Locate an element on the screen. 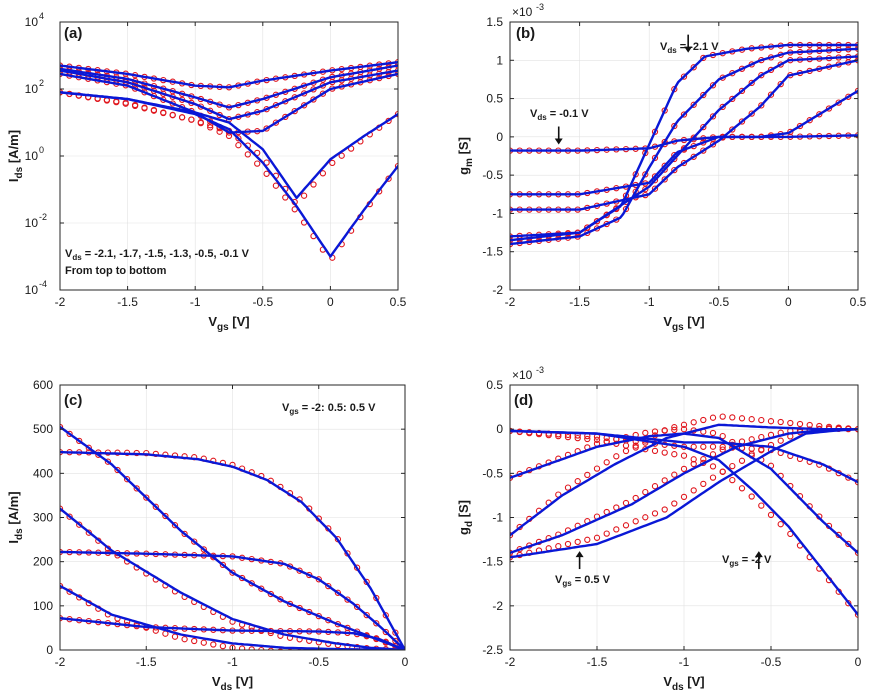  y-axis-label: Ids [A/m] is located at coordinates (15, 156).